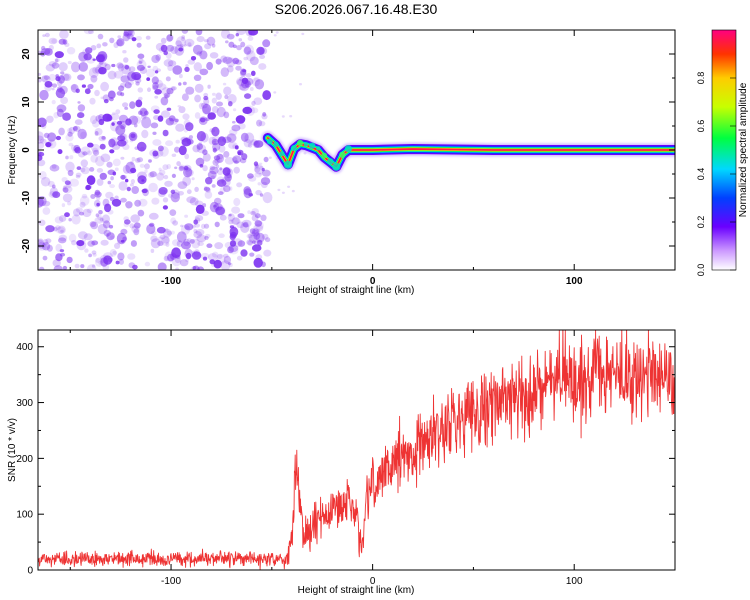 Image resolution: width=750 pixels, height=600 pixels. Describe the element at coordinates (26, 197) in the screenshot. I see `y-tick-label: -10` at that location.